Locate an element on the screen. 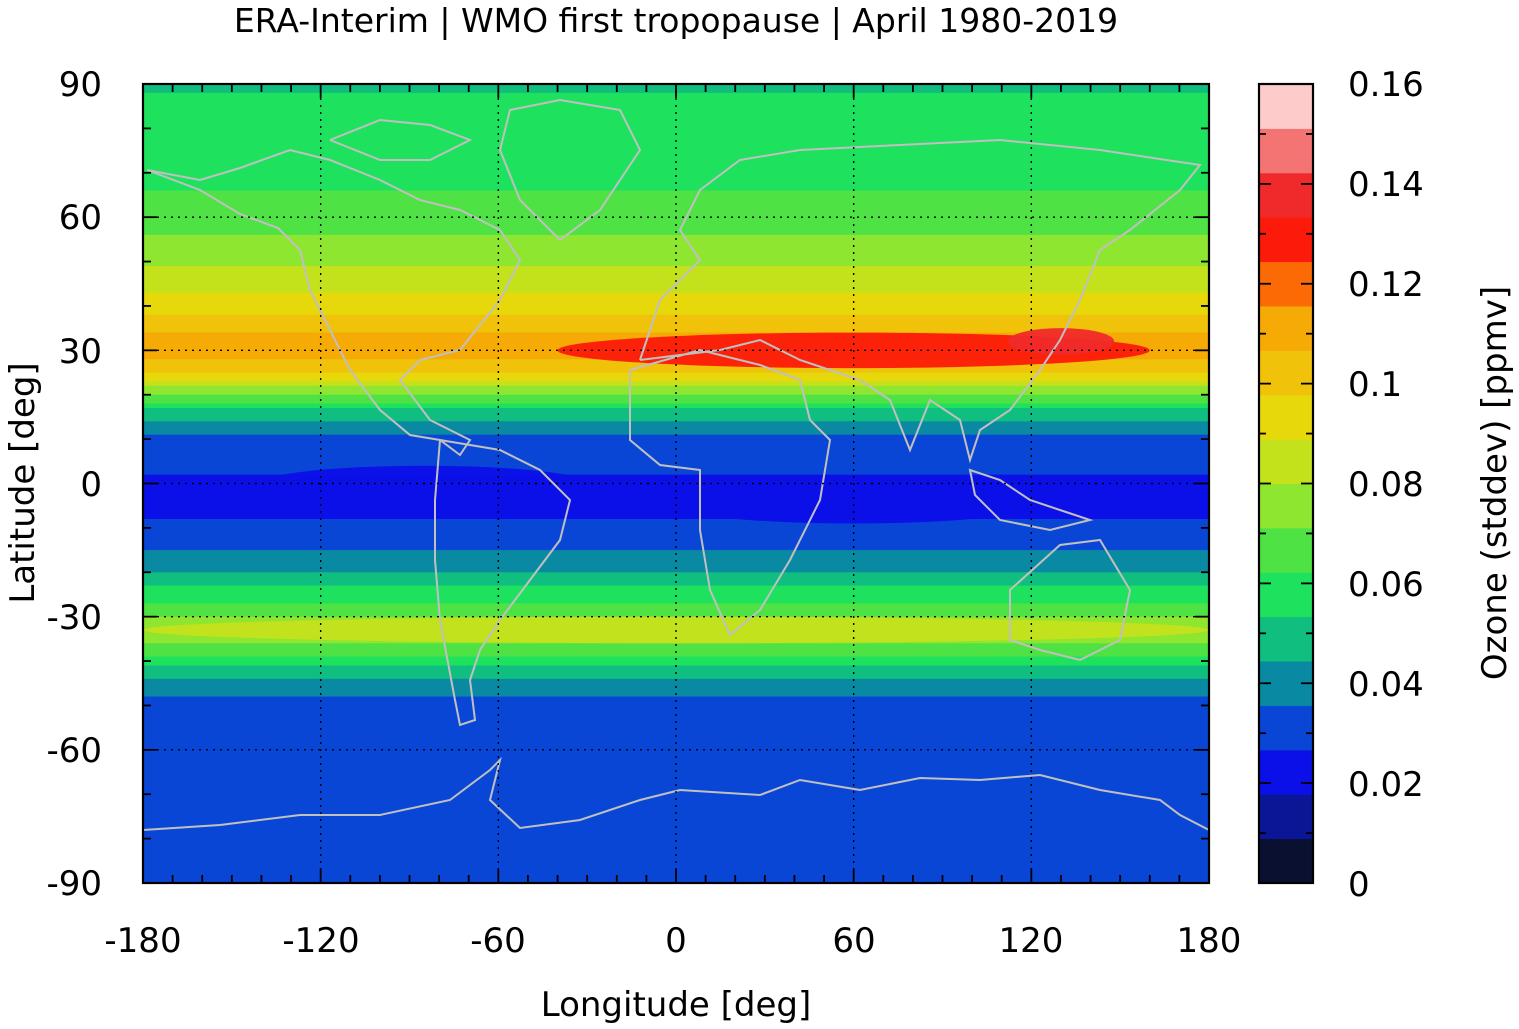 Image resolution: width=1519 pixels, height=1029 pixels. x-tick-labels: -180 -120 -60 0 60 120 180 is located at coordinates (672, 941).